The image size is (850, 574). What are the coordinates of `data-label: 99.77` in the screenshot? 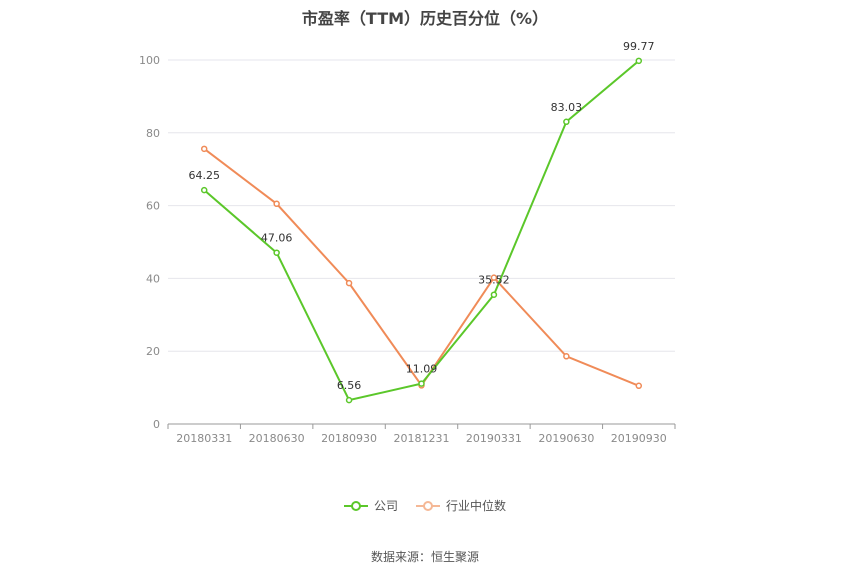 It's located at (639, 46).